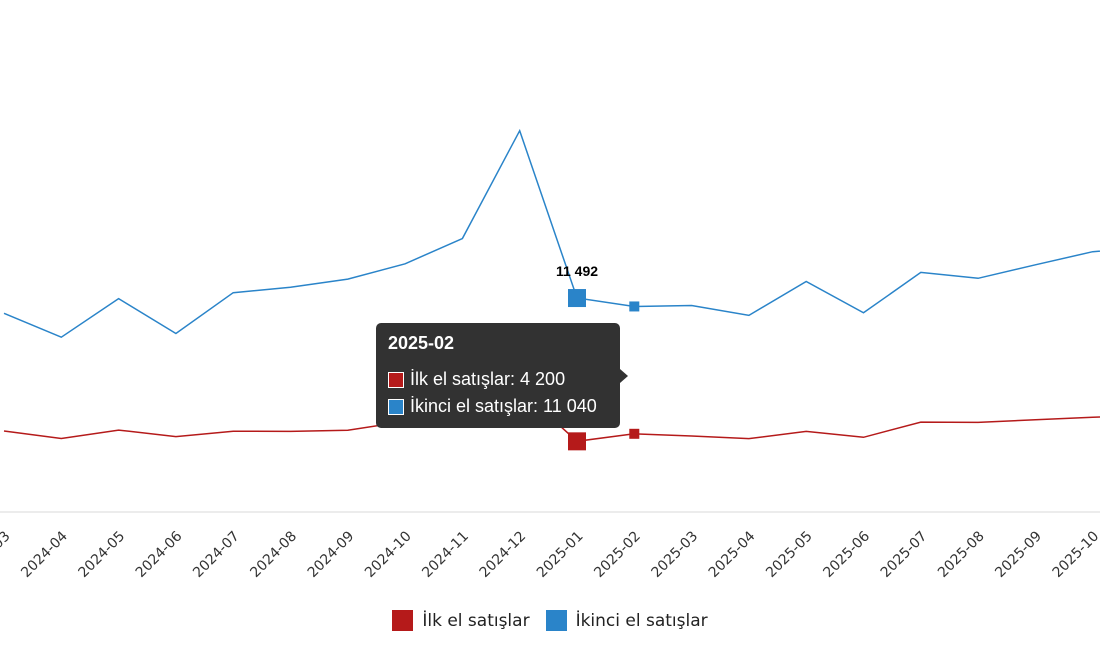 The height and width of the screenshot is (650, 1100). I want to click on x-tick-label: 2024-09, so click(331, 554).